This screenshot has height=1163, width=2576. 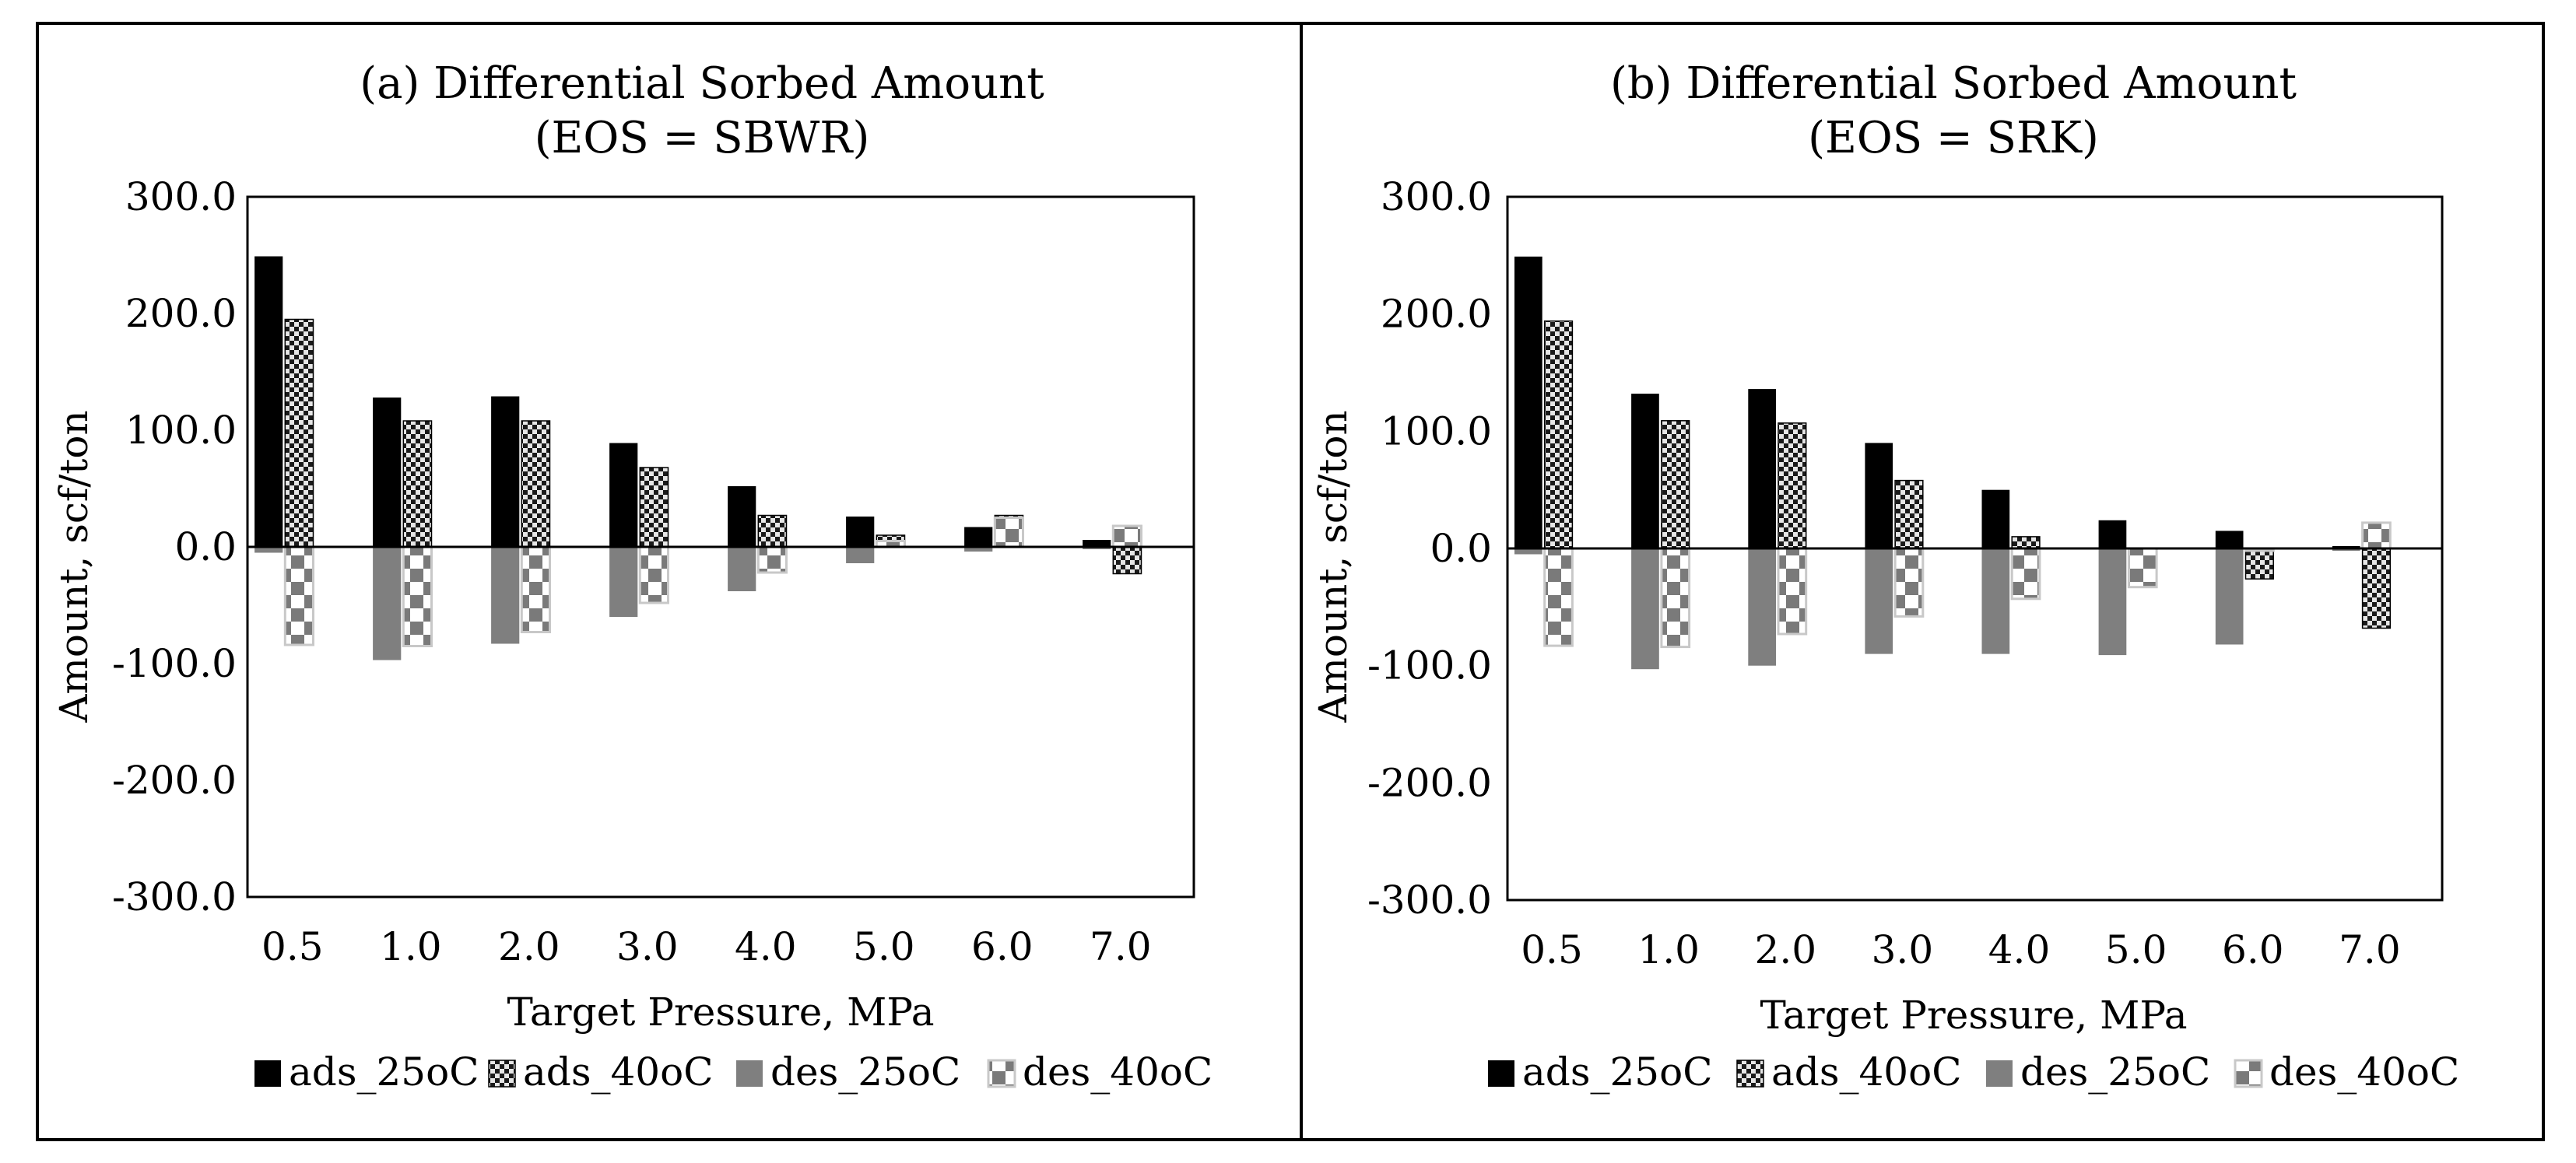 What do you see at coordinates (1909, 514) in the screenshot?
I see `bar-ads_40oC-3.0` at bounding box center [1909, 514].